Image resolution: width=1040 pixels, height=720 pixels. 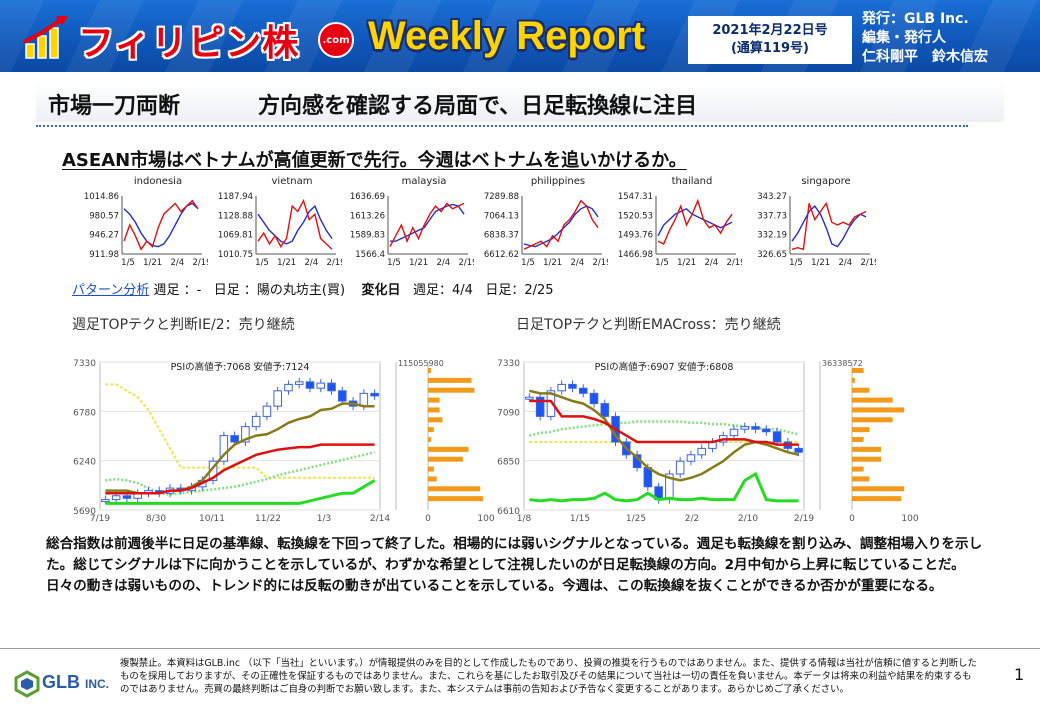 I want to click on y-tick-label: 5690, so click(x=84, y=512).